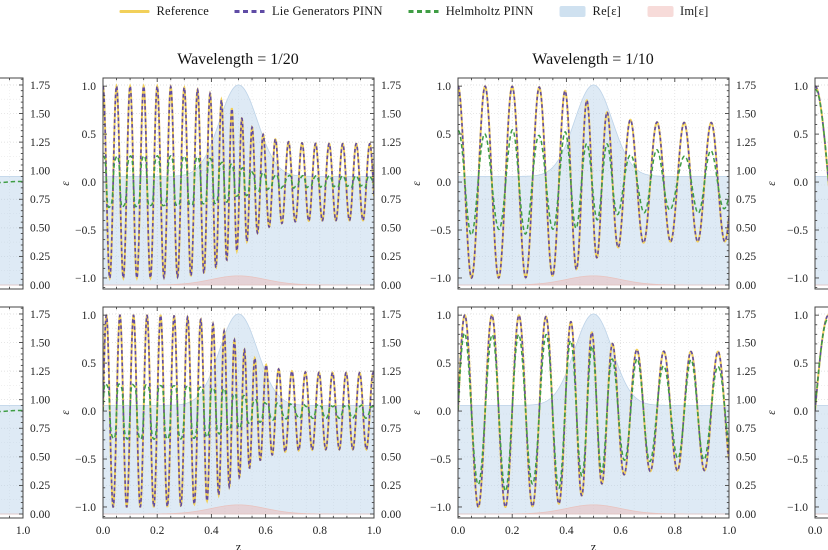  What do you see at coordinates (182, 11) in the screenshot?
I see `legend-label-reference: Reference` at bounding box center [182, 11].